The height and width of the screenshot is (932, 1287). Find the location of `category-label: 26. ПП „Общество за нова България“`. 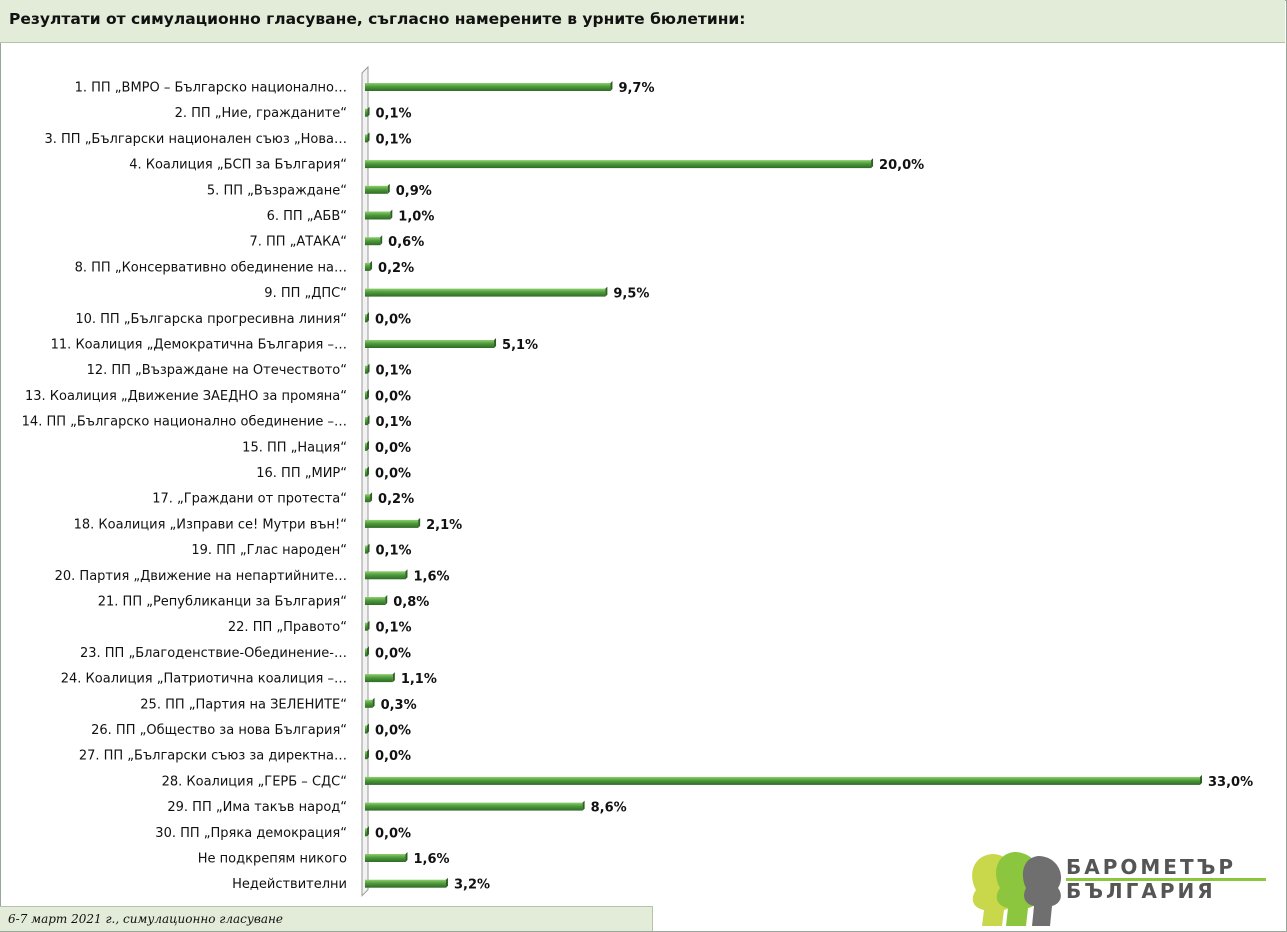

category-label: 26. ПП „Общество за нова България“ is located at coordinates (219, 730).